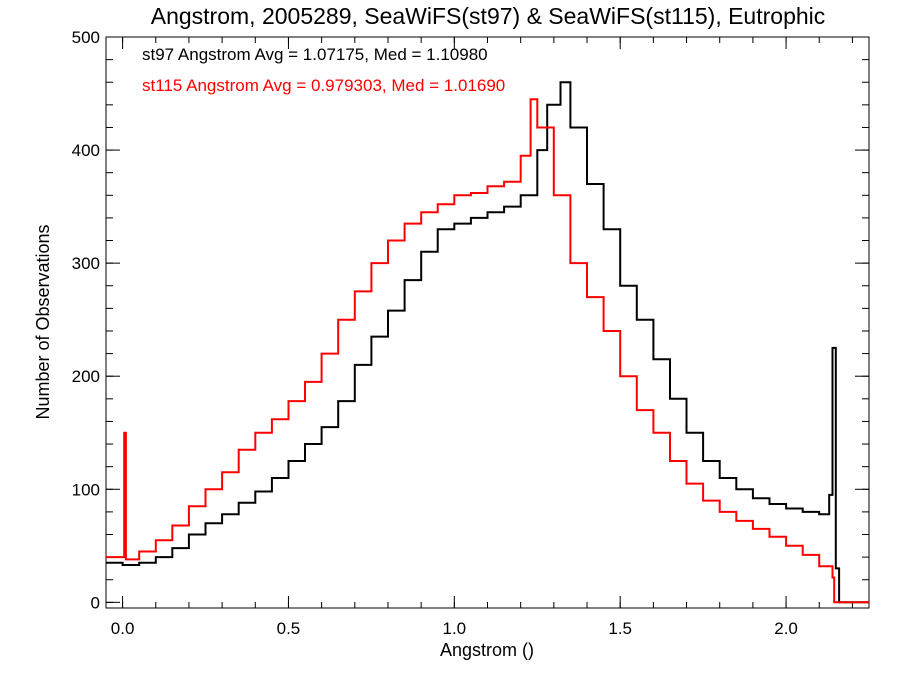  Describe the element at coordinates (620, 628) in the screenshot. I see `x-tick-label: 1.5` at that location.